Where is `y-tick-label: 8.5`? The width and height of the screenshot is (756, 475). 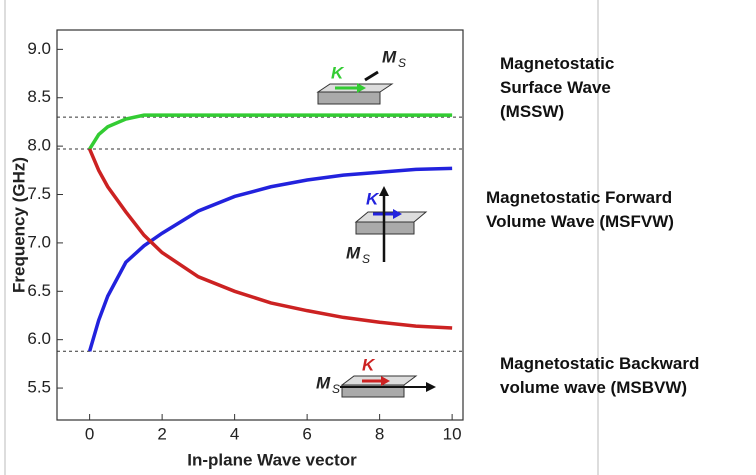 y-tick-label: 8.5 is located at coordinates (39, 96).